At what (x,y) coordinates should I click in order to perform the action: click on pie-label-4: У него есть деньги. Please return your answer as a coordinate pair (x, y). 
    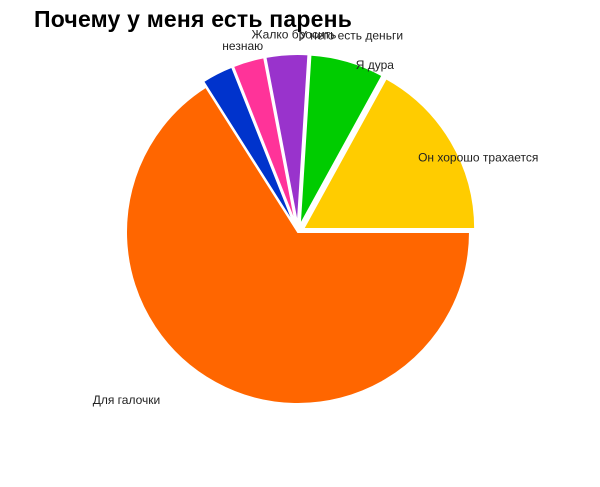
    Looking at the image, I should click on (351, 35).